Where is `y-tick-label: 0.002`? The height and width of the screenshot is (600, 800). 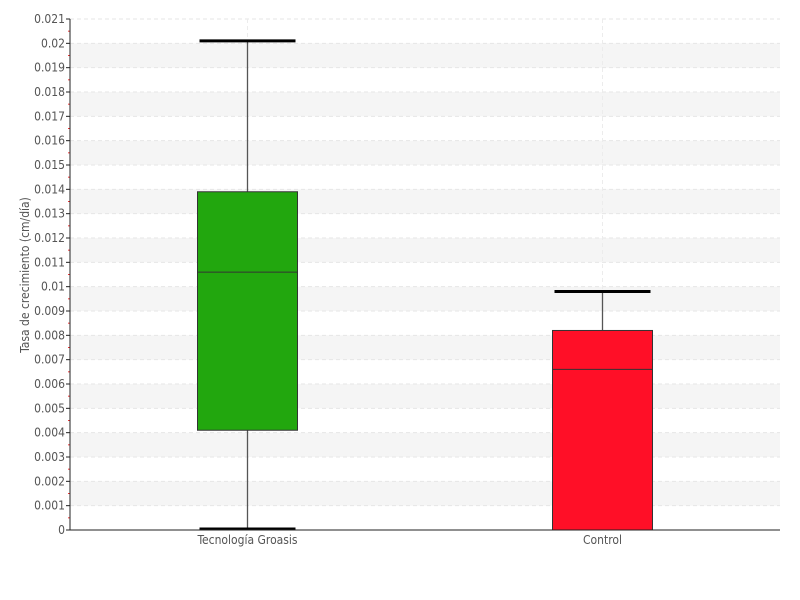
y-tick-label: 0.002 is located at coordinates (49, 481).